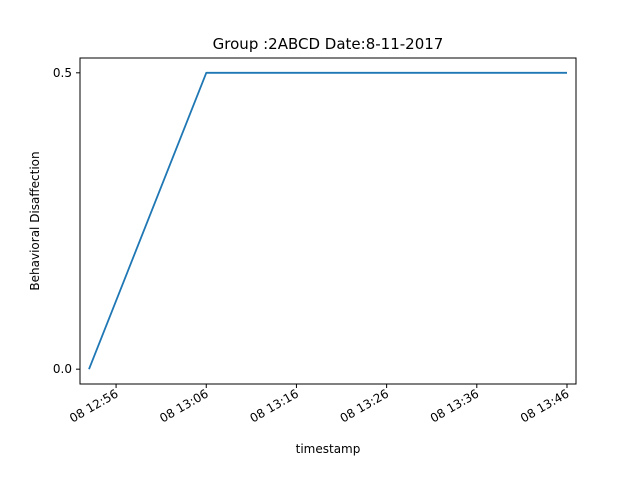 This screenshot has height=480, width=640. What do you see at coordinates (62, 73) in the screenshot?
I see `y-tick-label: 0.5` at bounding box center [62, 73].